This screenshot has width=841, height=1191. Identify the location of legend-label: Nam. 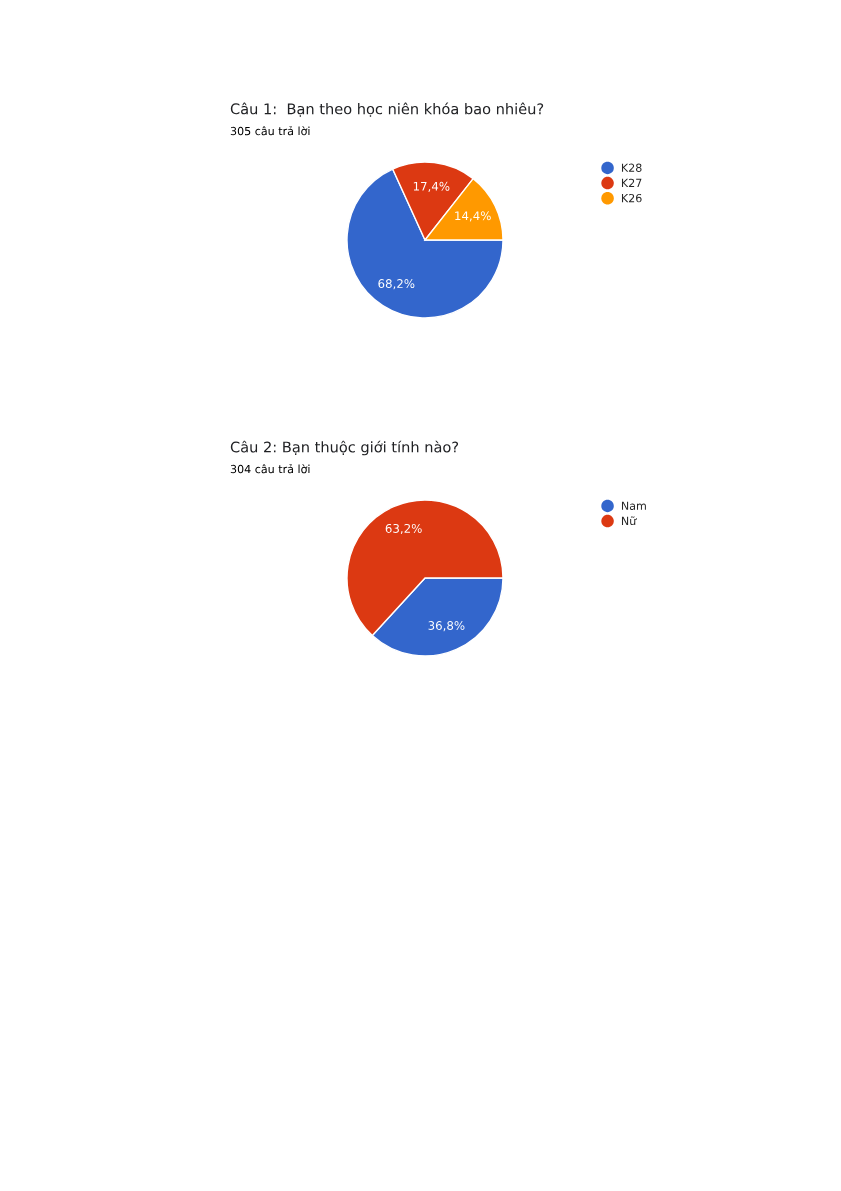
(633, 505).